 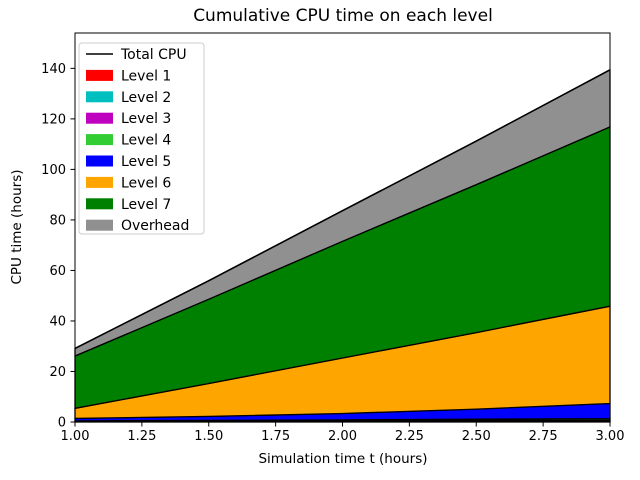 I want to click on y-tick-label: 80, so click(x=57, y=220).